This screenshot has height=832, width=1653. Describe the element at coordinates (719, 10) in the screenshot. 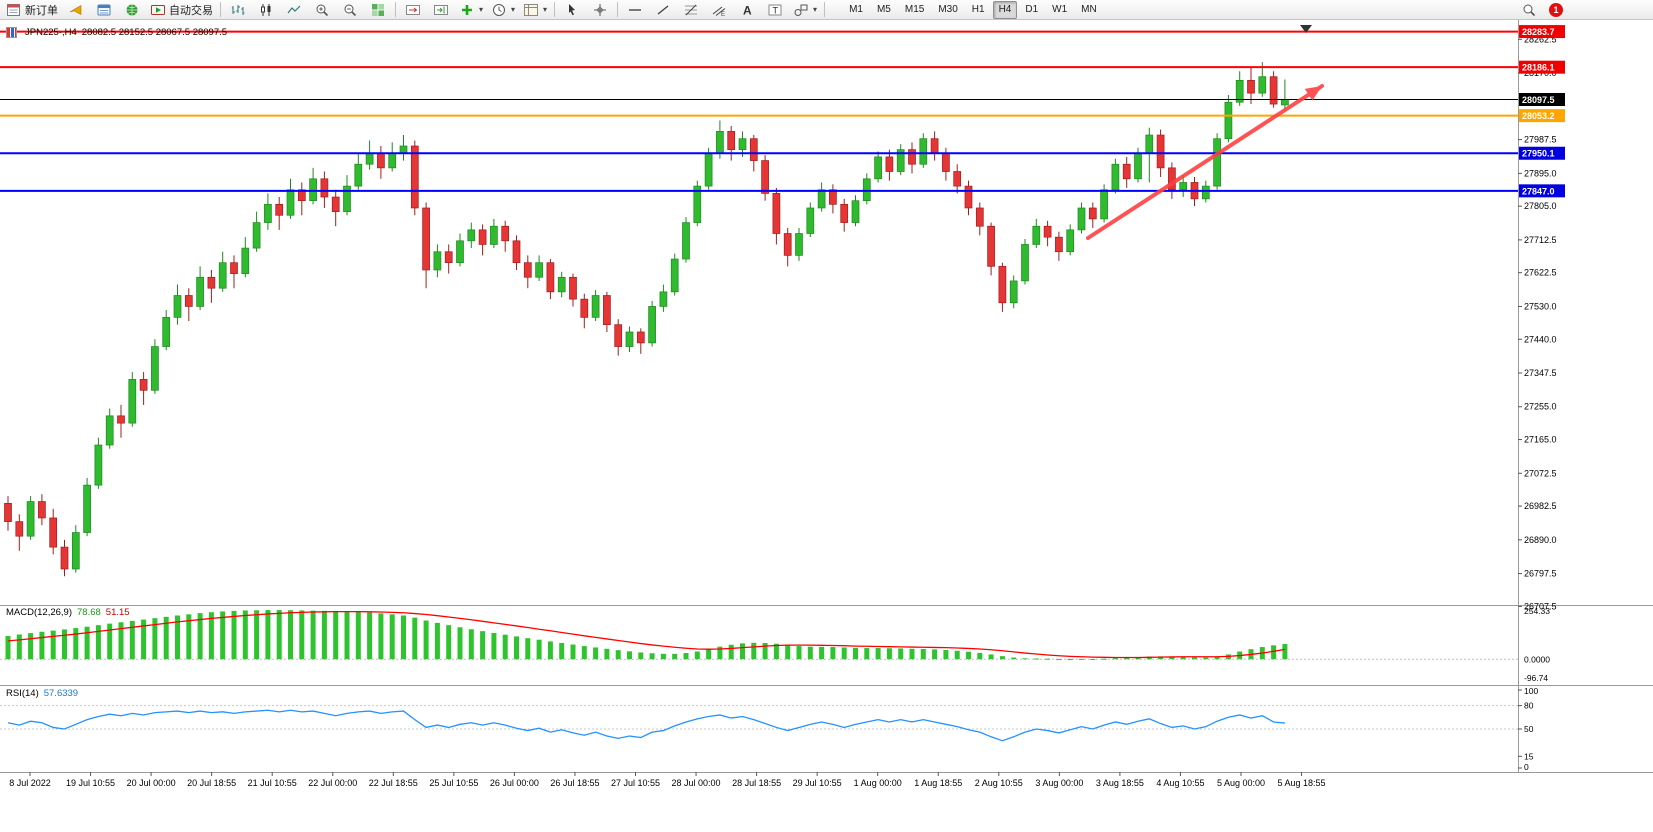

I see `channel-button: E` at that location.